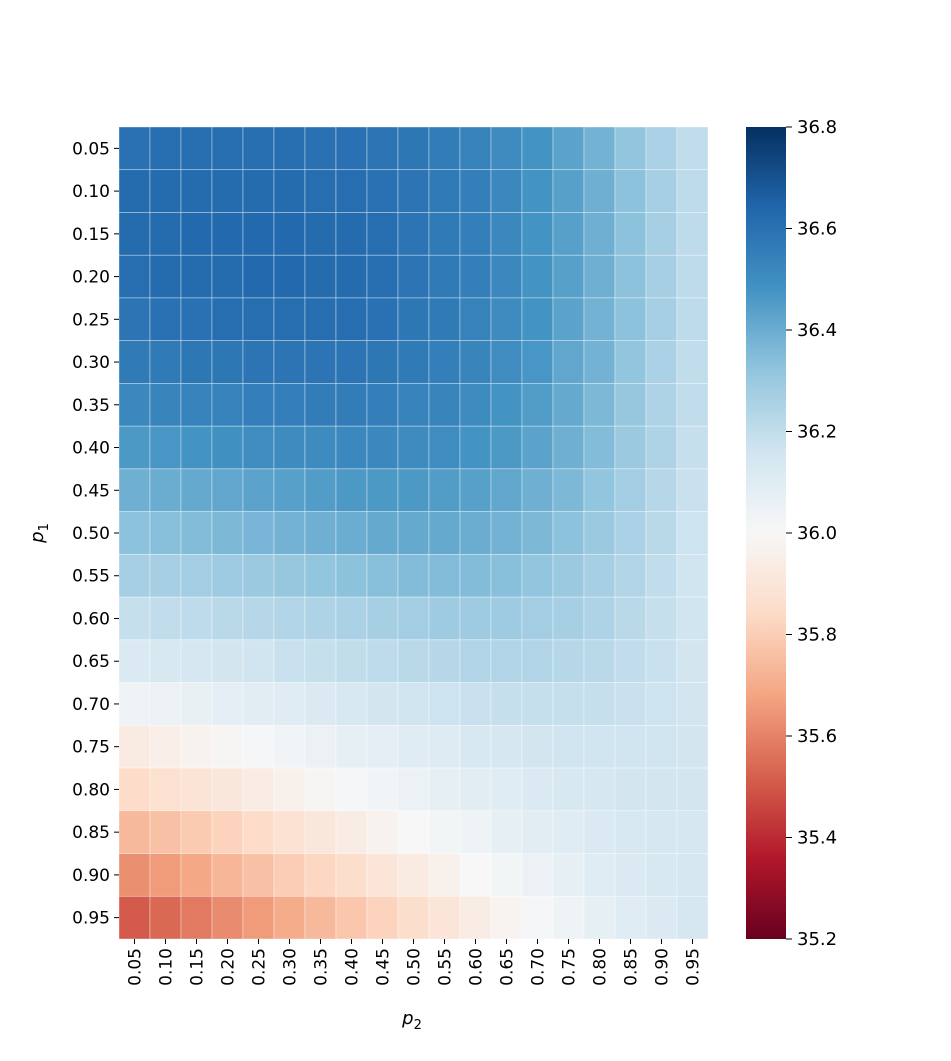  I want to click on y-tick-label: 0.85, so click(91, 833).